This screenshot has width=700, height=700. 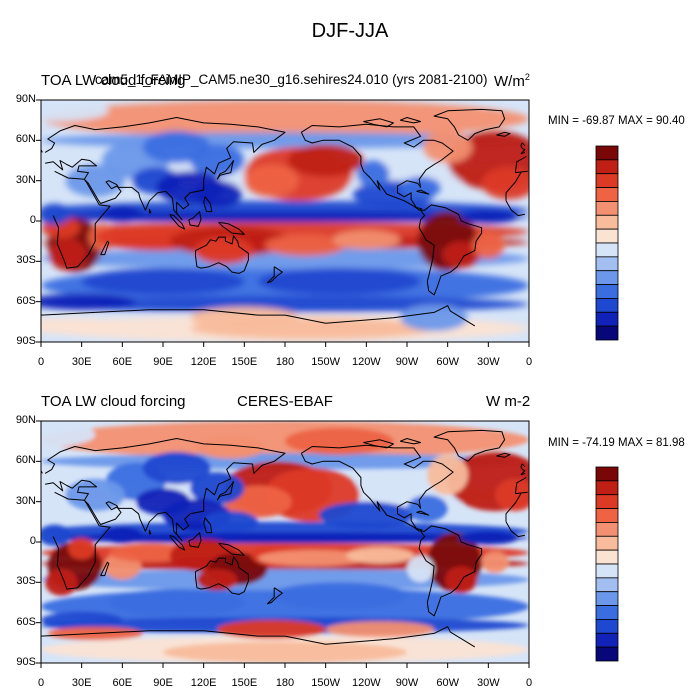 I want to click on x-tick-label: 150W, so click(x=326, y=683).